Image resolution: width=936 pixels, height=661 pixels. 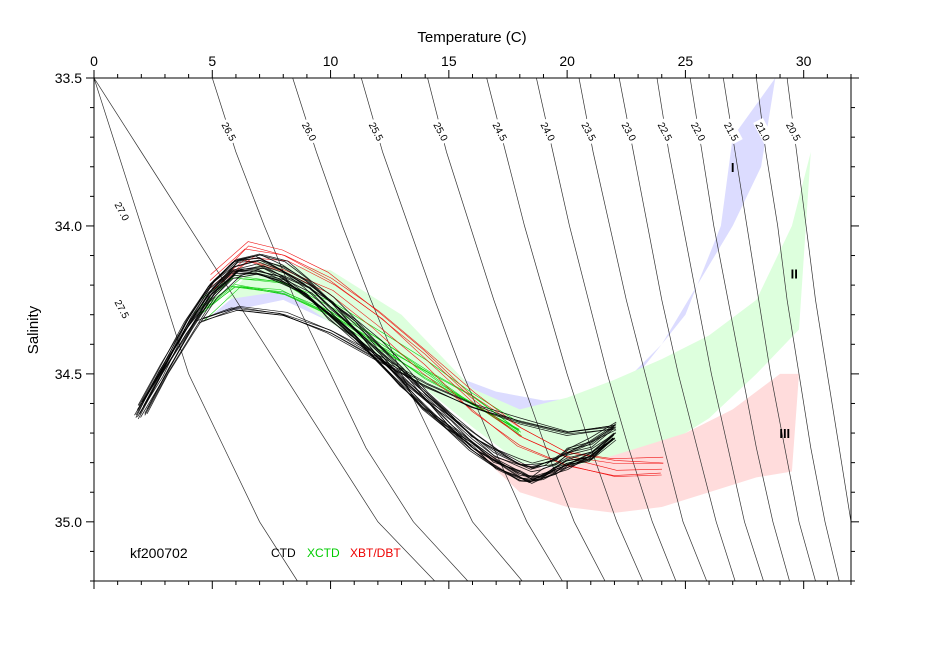 I want to click on contour-20.5, so click(x=818, y=301).